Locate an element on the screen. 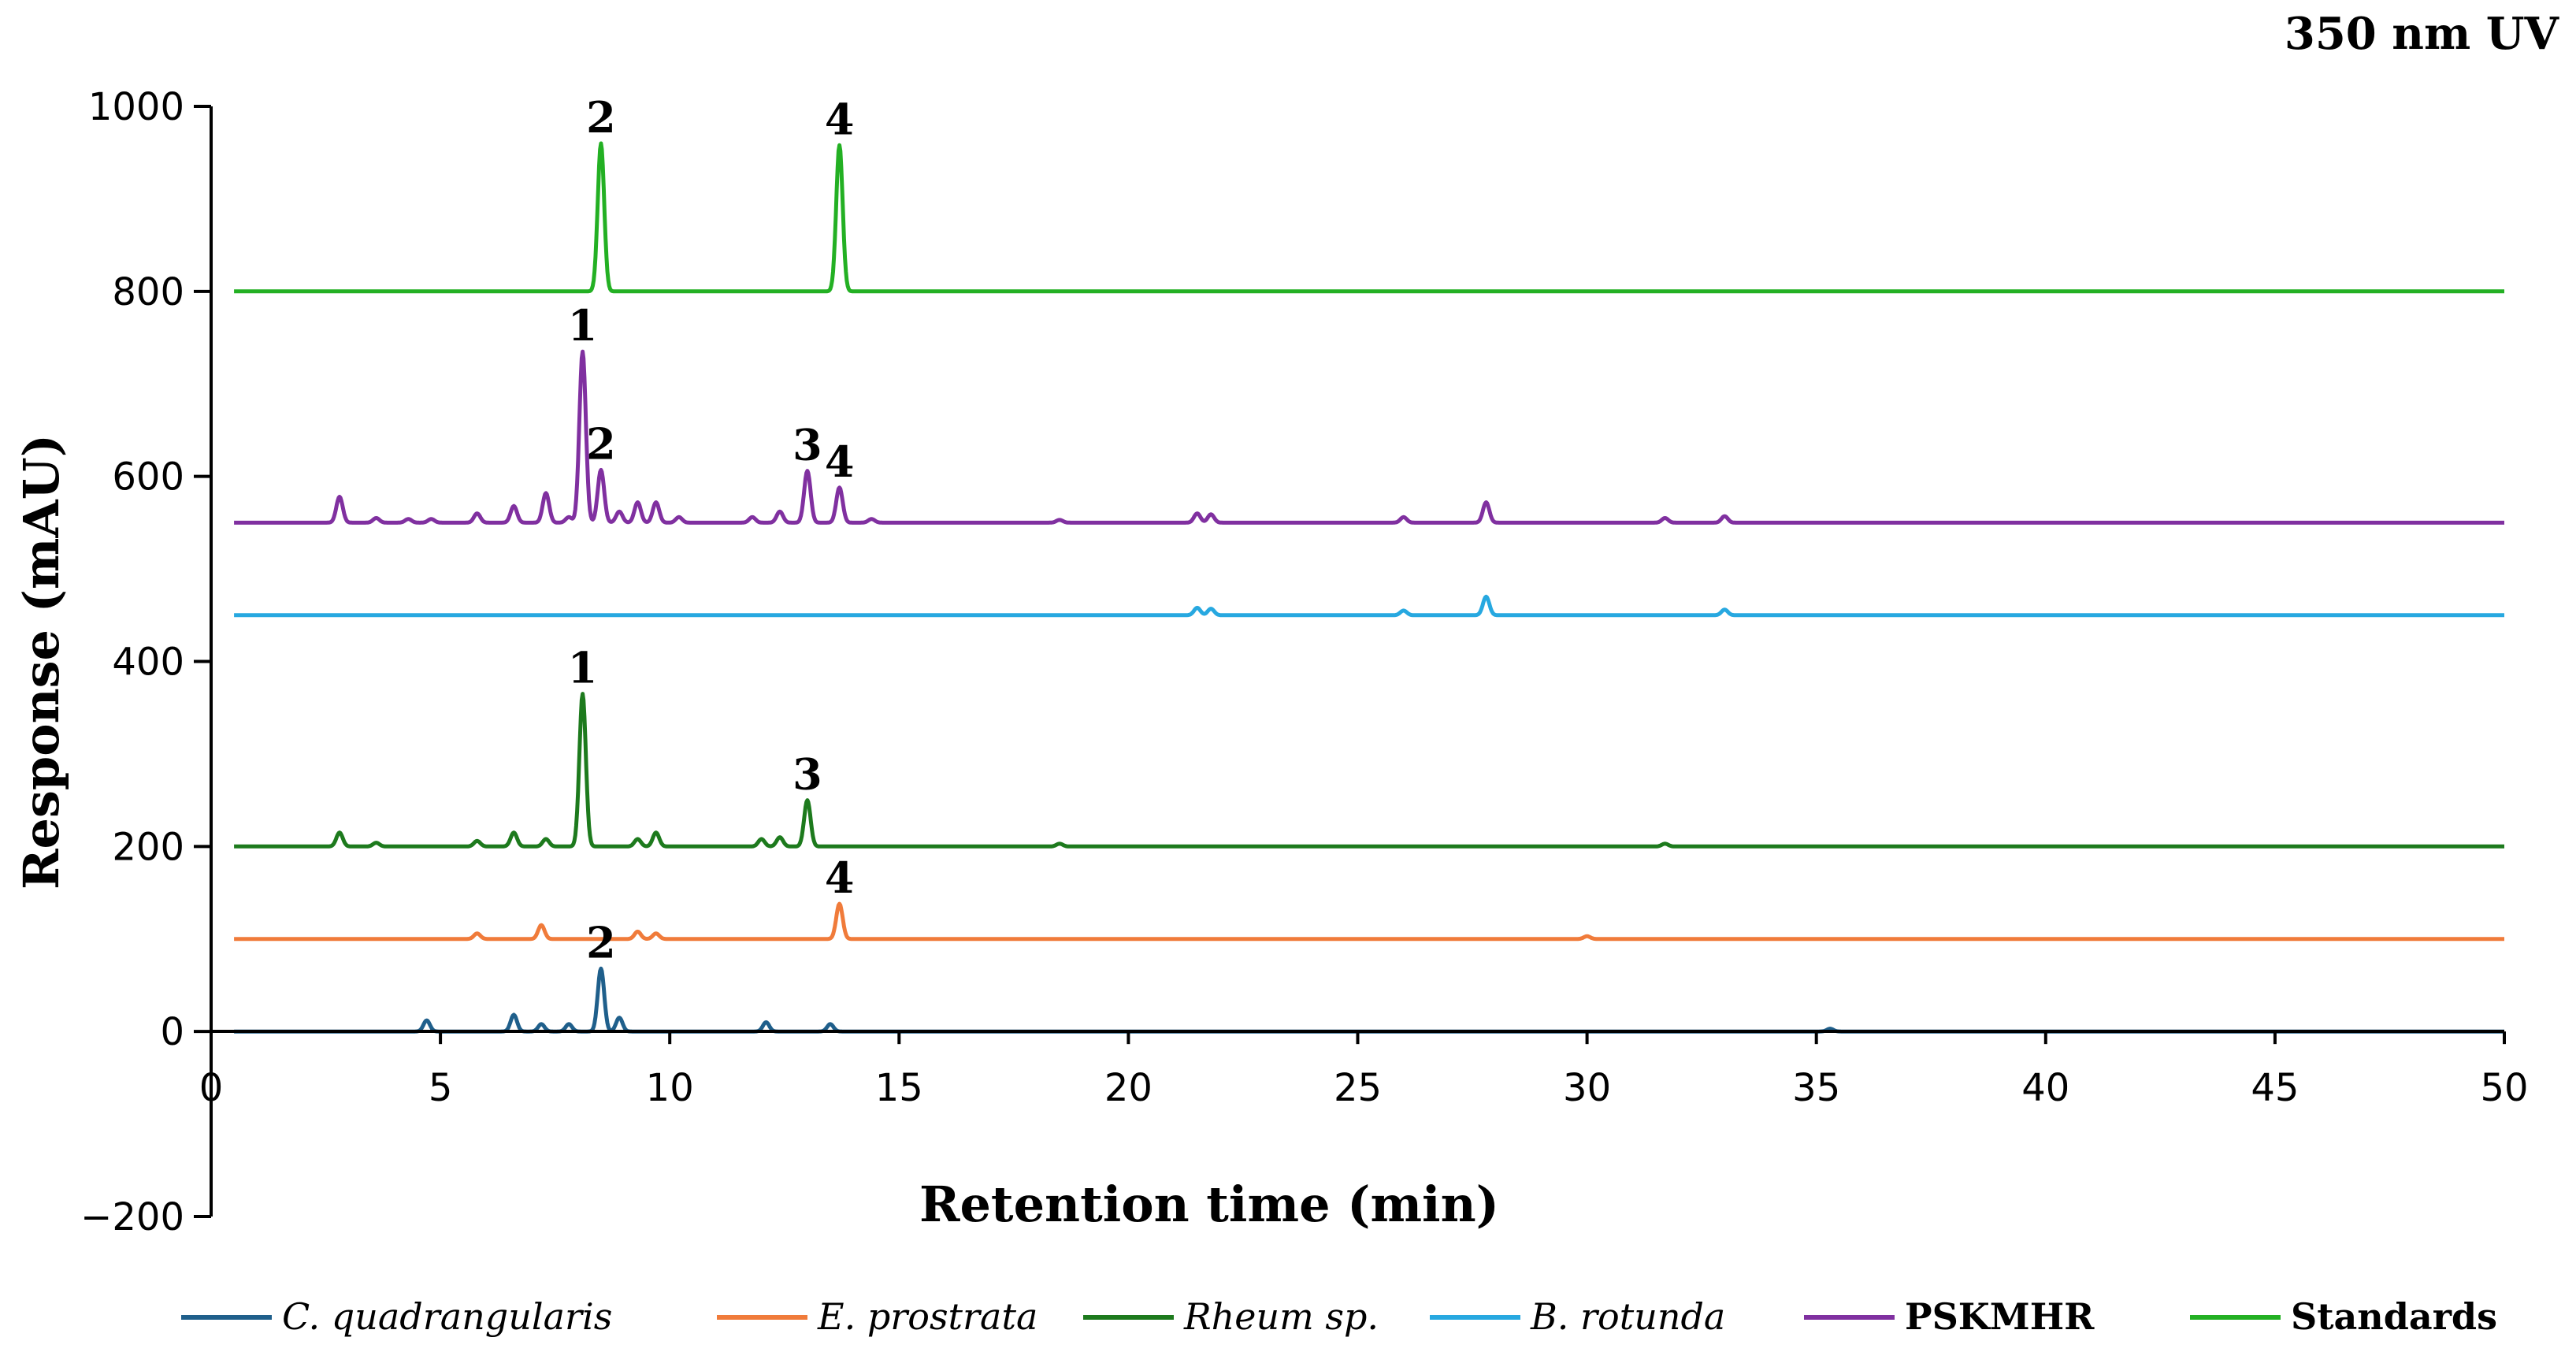 The height and width of the screenshot is (1367, 2576). legend-label: Rheum sp. is located at coordinates (1281, 1317).